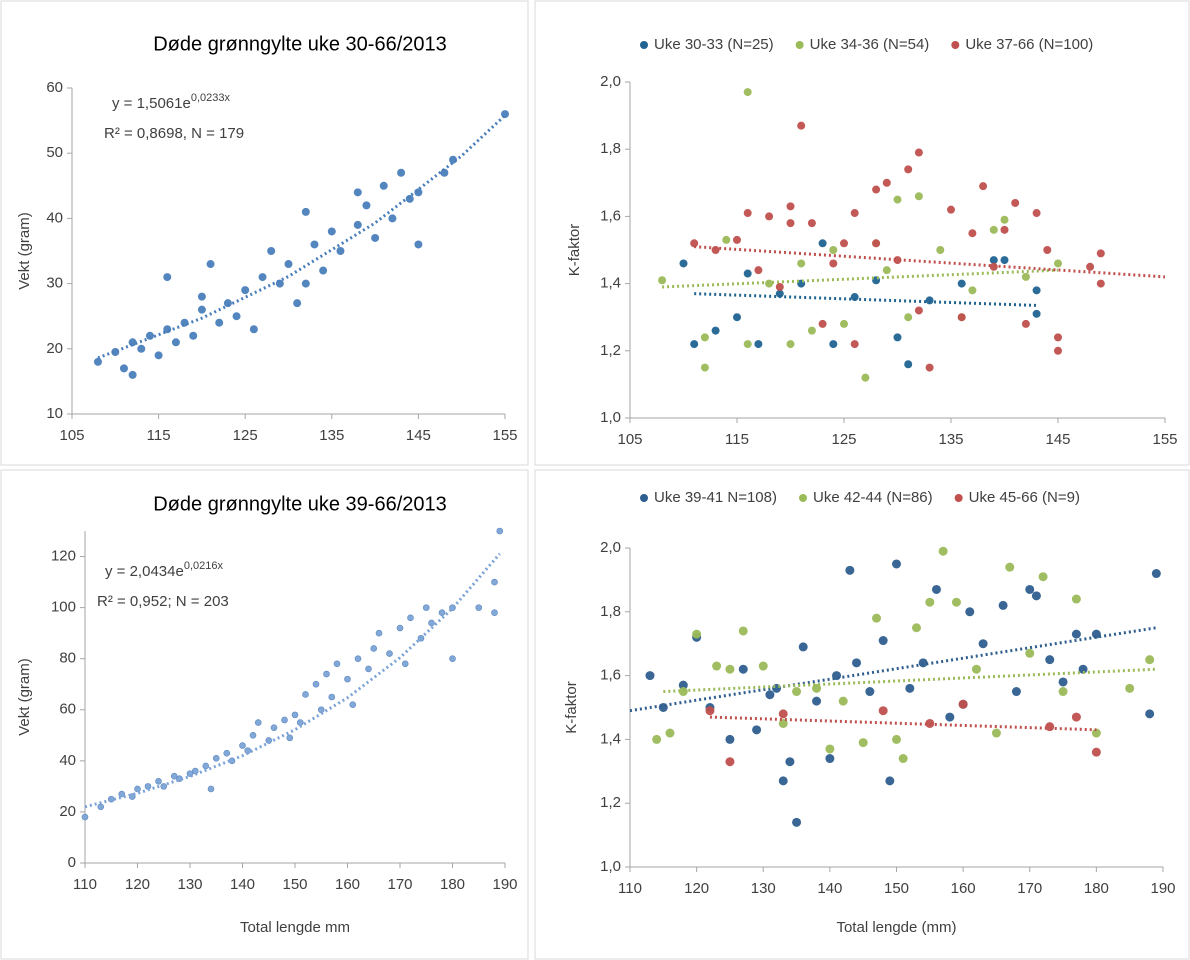 The height and width of the screenshot is (960, 1190). What do you see at coordinates (300, 504) in the screenshot?
I see `chart-title: Døde grønngylte uke 39-66/2013` at bounding box center [300, 504].